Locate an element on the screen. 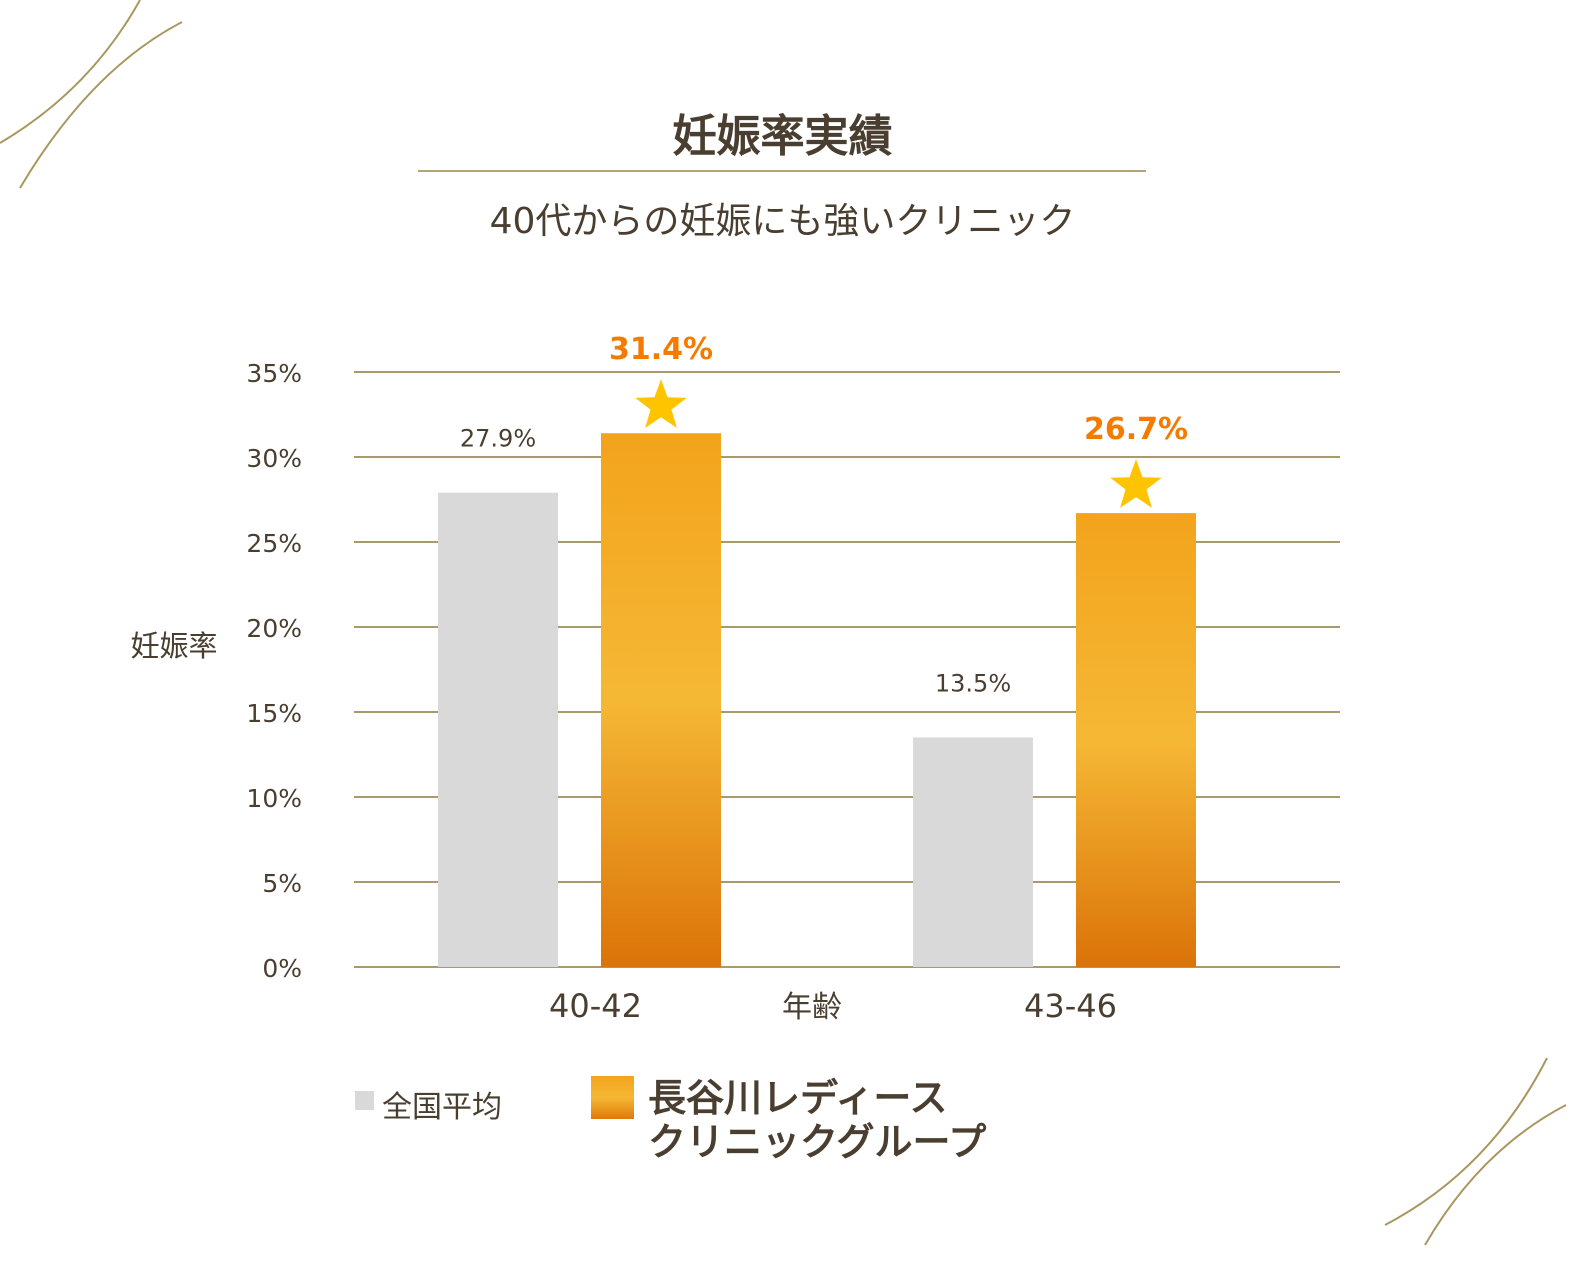 This screenshot has width=1592, height=1265. y-tick-label: 5% is located at coordinates (282, 883).